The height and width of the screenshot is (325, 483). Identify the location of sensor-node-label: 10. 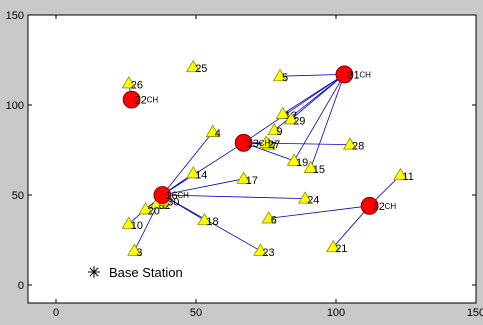
(137, 226).